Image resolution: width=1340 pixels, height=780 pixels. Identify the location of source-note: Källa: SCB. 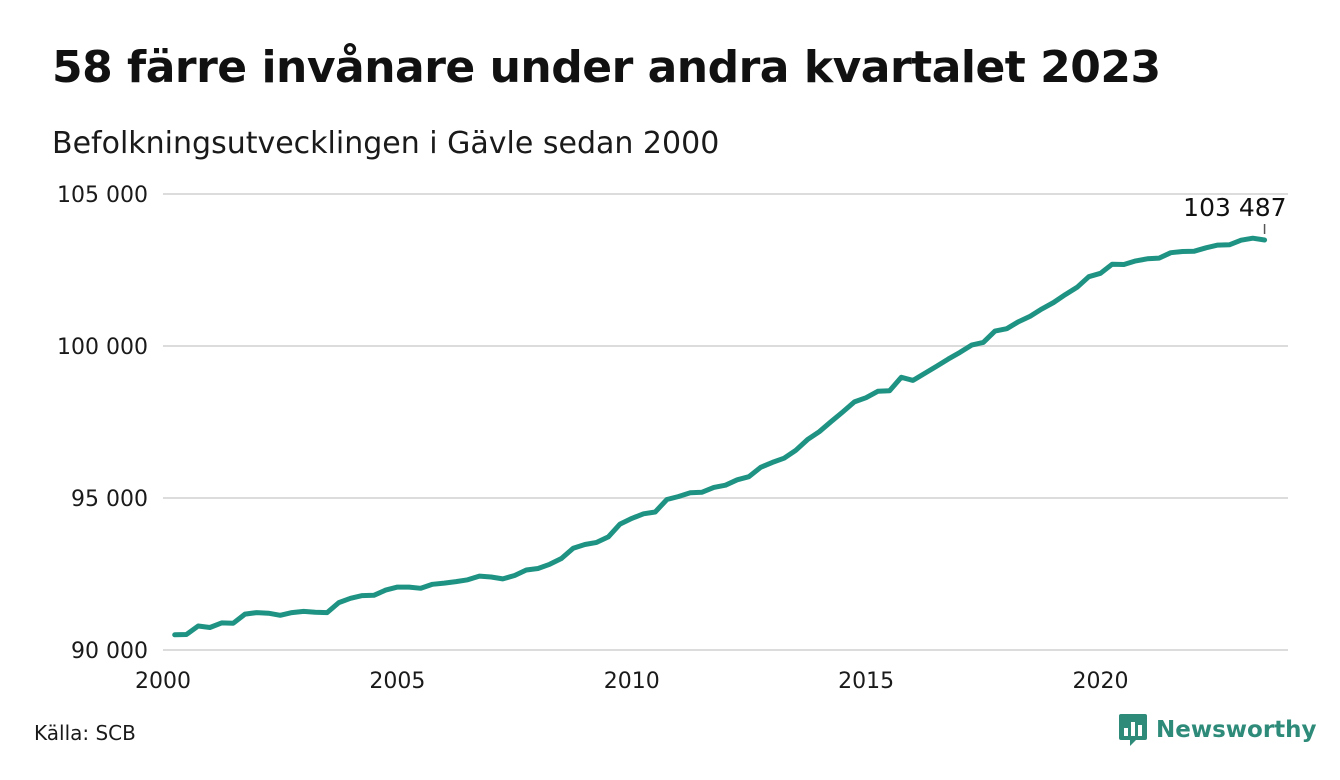
(85, 733).